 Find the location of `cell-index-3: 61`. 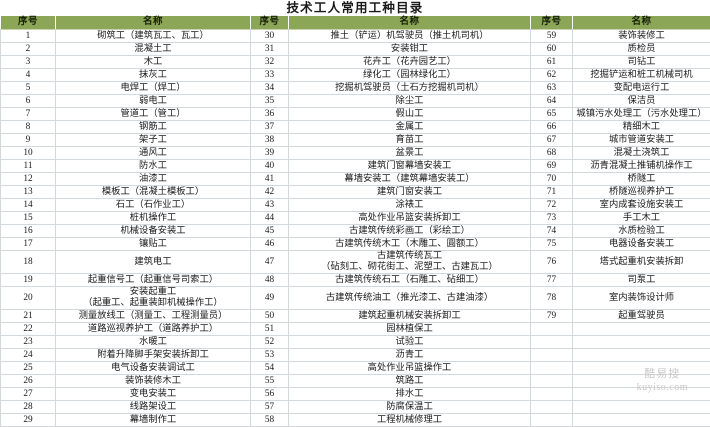

cell-index-3: 61 is located at coordinates (552, 62).